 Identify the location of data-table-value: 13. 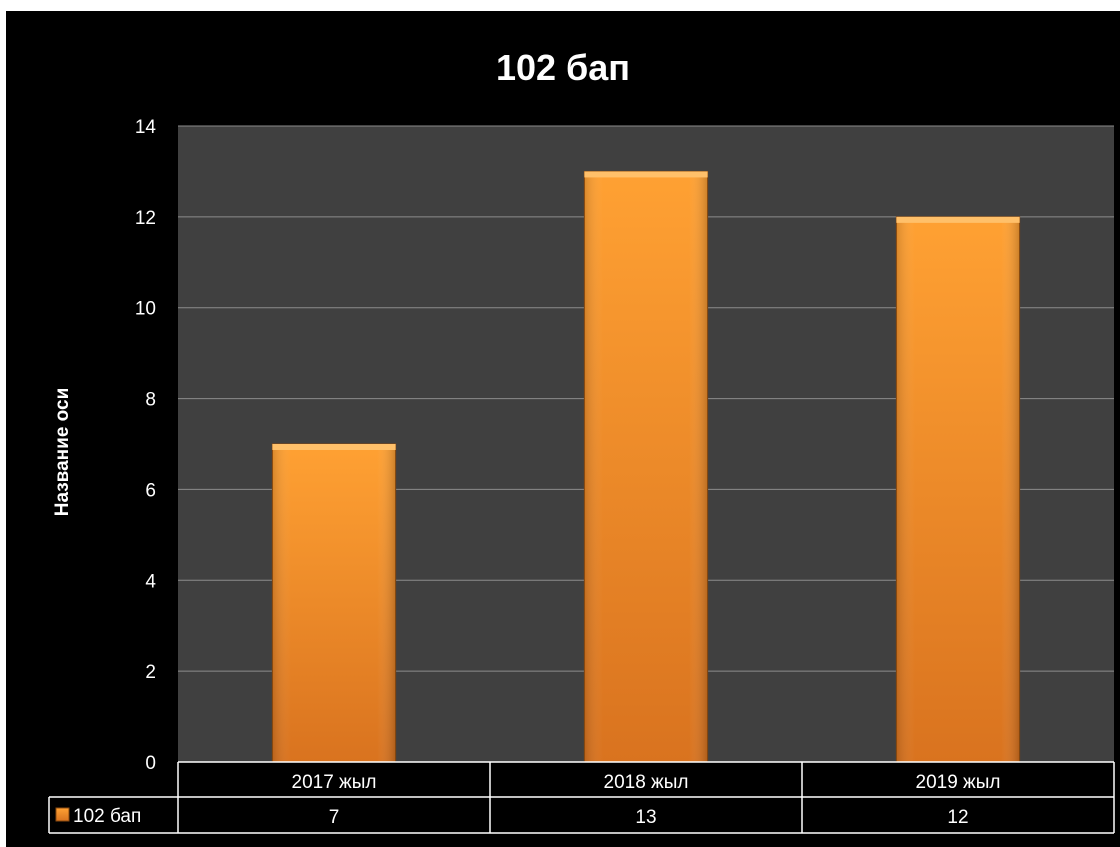
(645, 817).